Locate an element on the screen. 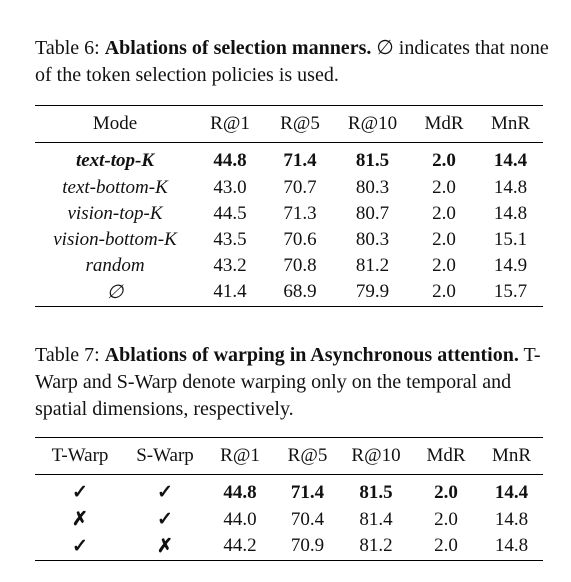 The image size is (571, 582). cell: 81.4 is located at coordinates (376, 519).